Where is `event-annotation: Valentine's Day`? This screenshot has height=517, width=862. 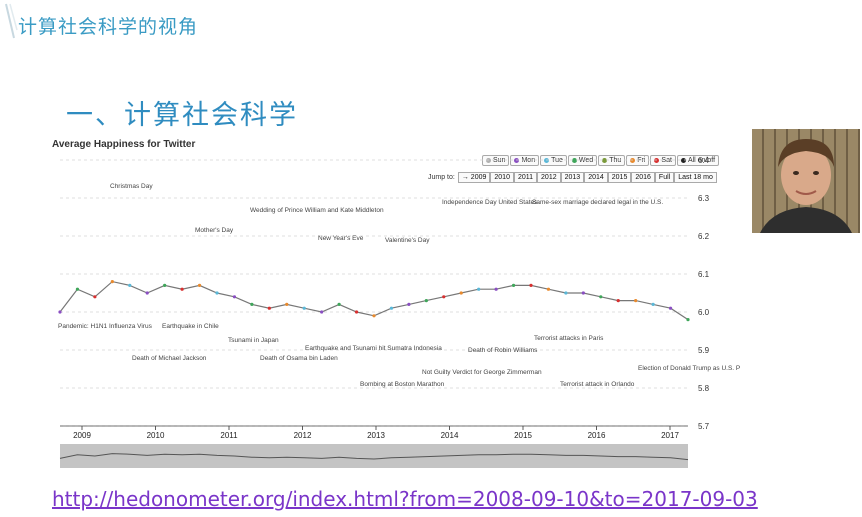
event-annotation: Valentine's Day is located at coordinates (407, 240).